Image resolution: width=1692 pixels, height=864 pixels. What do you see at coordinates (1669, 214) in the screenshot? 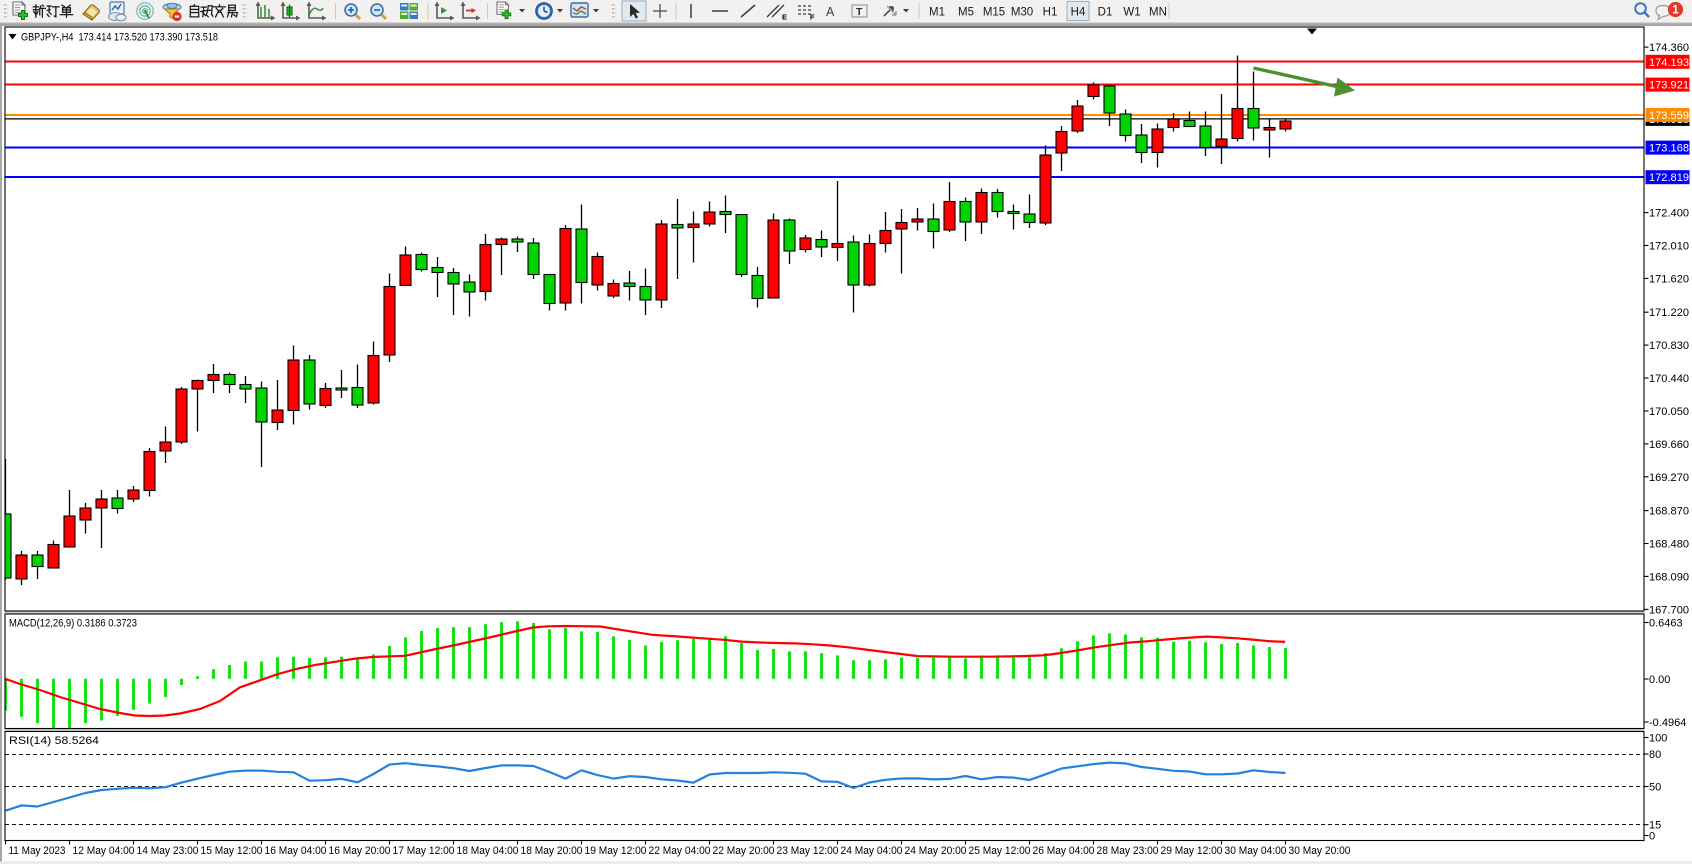
I see `svg-text: 172.400` at bounding box center [1669, 214].